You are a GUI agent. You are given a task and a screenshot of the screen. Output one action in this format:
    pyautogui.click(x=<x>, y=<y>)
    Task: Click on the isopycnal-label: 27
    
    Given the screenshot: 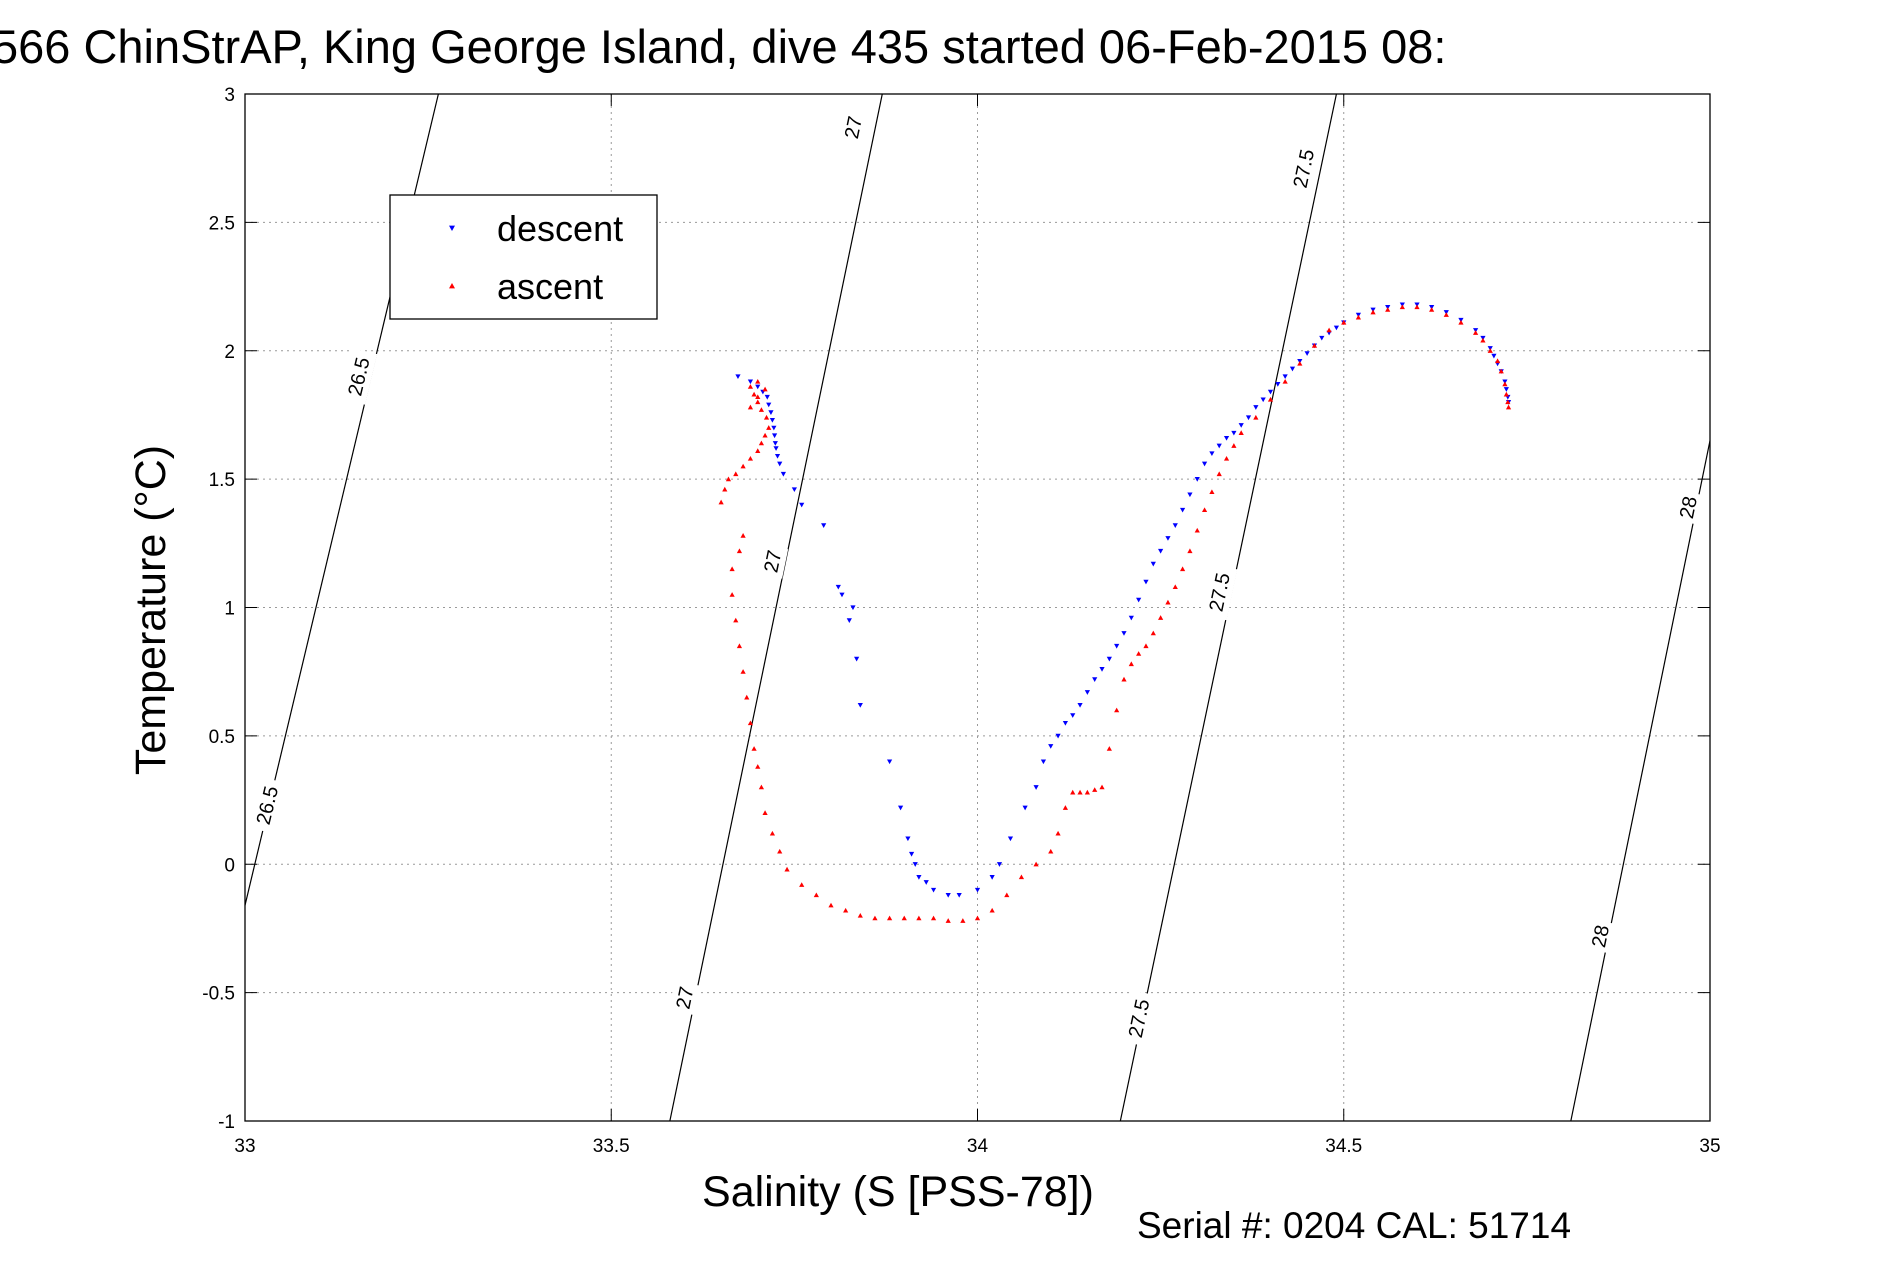 What is the action you would take?
    pyautogui.click(x=684, y=998)
    